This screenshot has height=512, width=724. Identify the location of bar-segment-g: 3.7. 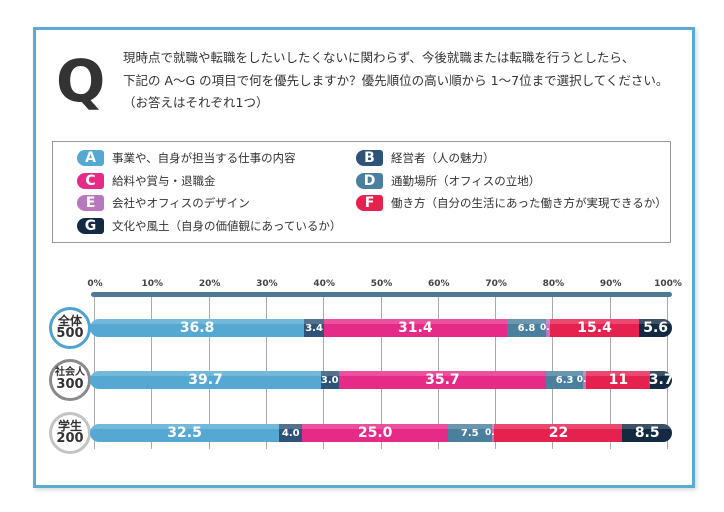
(660, 380).